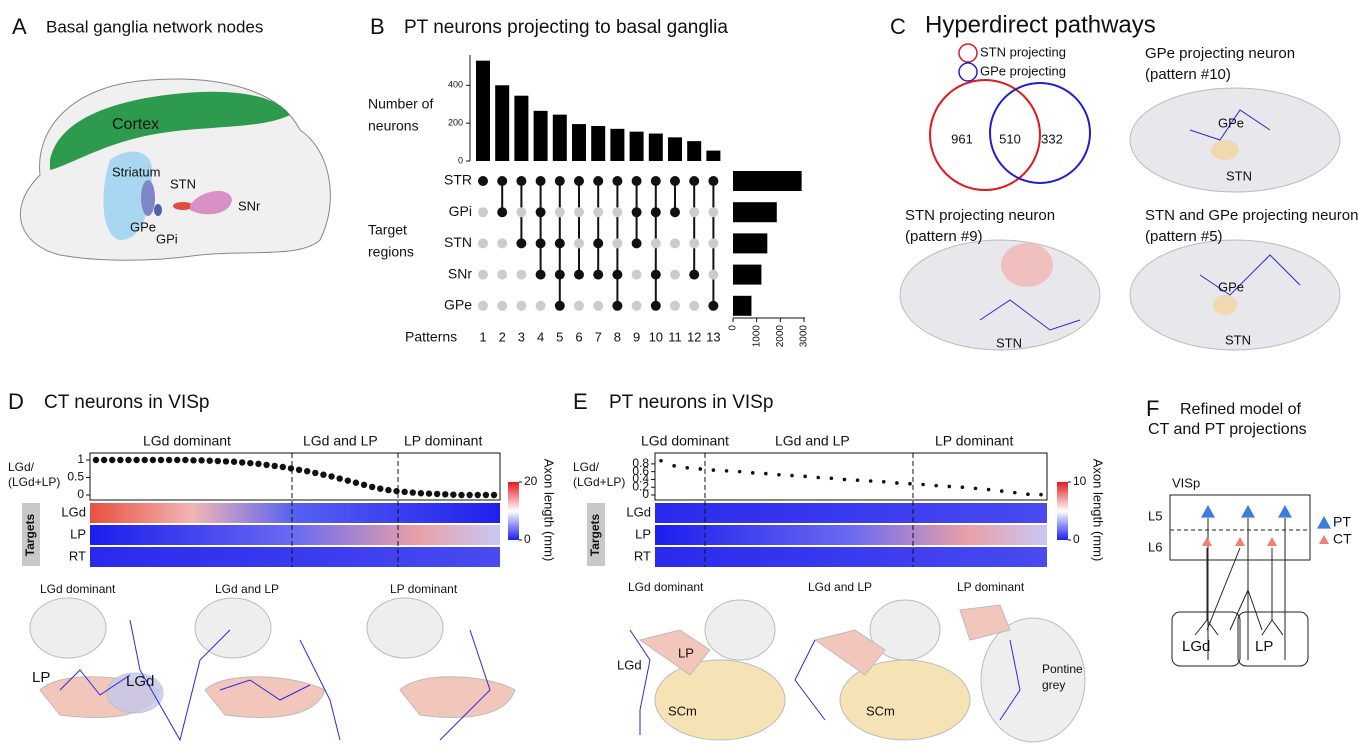 Image resolution: width=1362 pixels, height=754 pixels. Describe the element at coordinates (1220, 53) in the screenshot. I see `subpanel-title: GPe projecting neuron` at that location.